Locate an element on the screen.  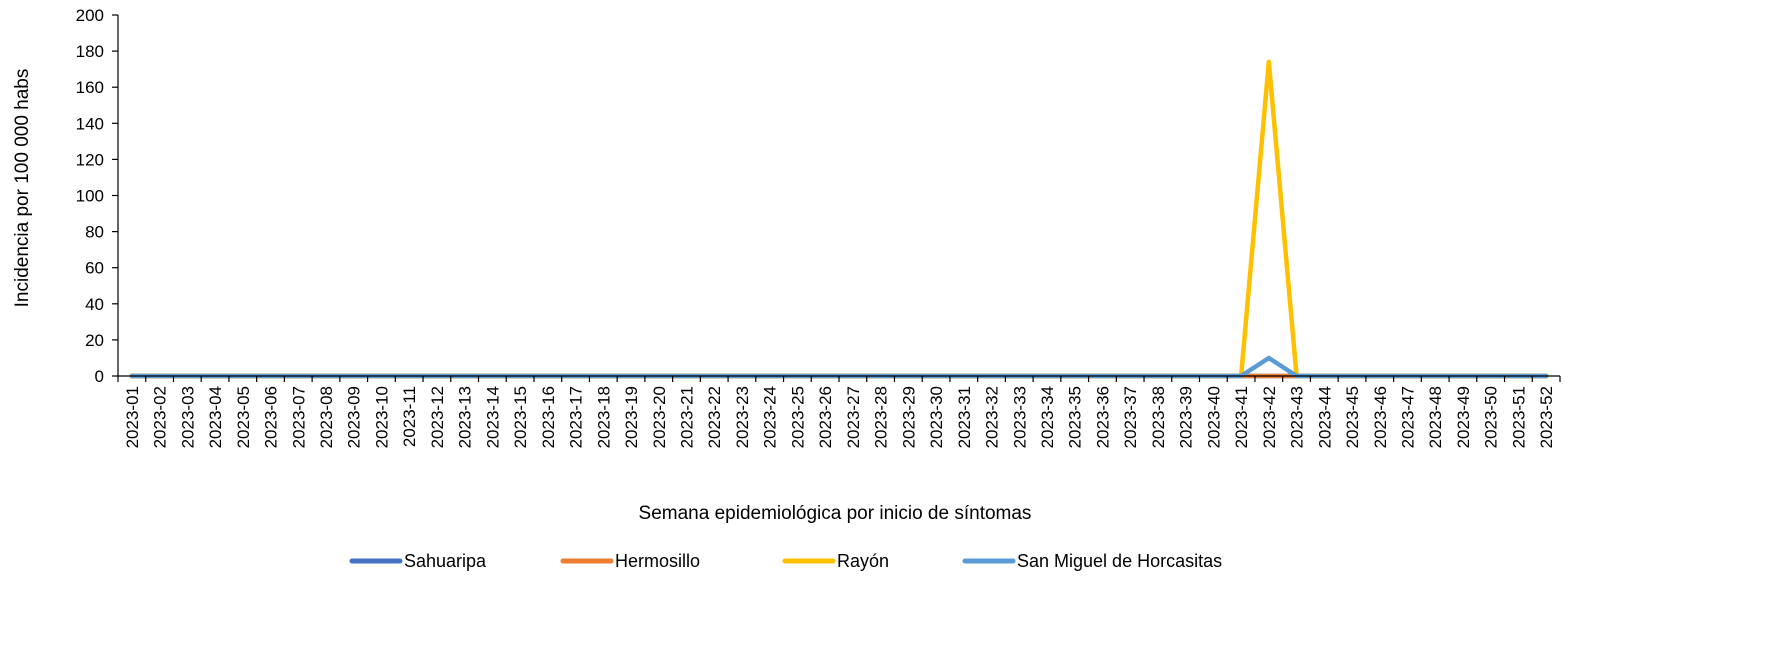
x-tick-label: 2023-15 is located at coordinates (520, 417).